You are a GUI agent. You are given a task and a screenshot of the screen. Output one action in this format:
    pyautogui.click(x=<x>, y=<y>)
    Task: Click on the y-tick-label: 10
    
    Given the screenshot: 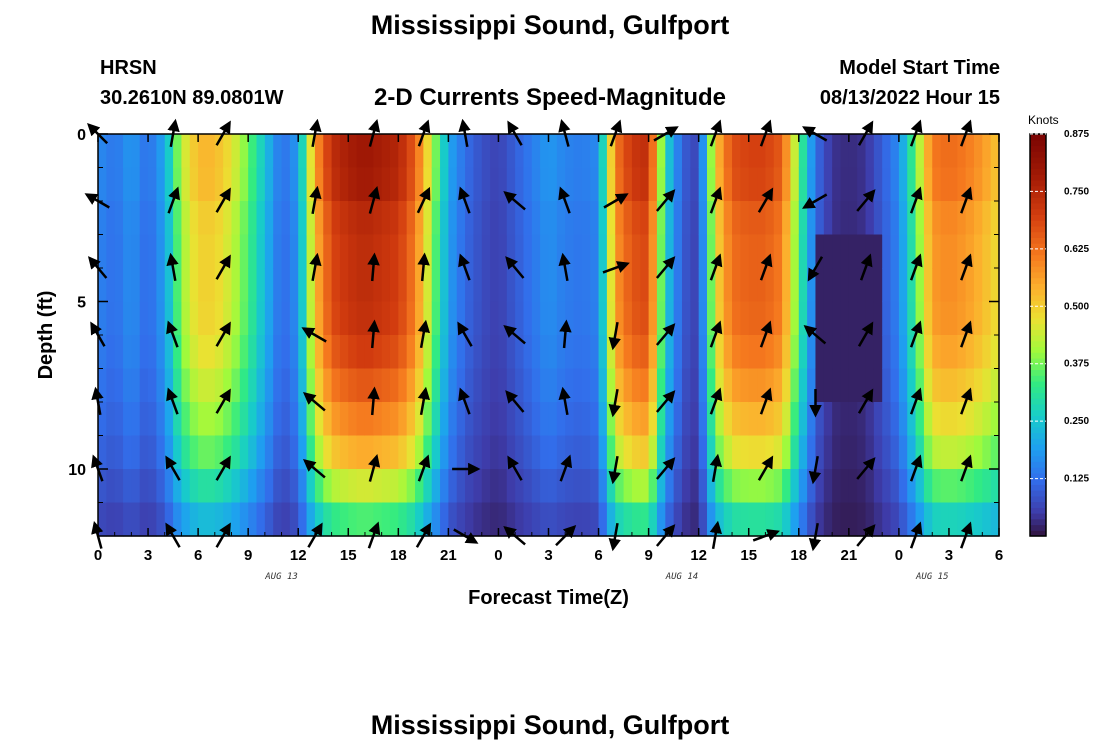 What is the action you would take?
    pyautogui.click(x=77, y=470)
    